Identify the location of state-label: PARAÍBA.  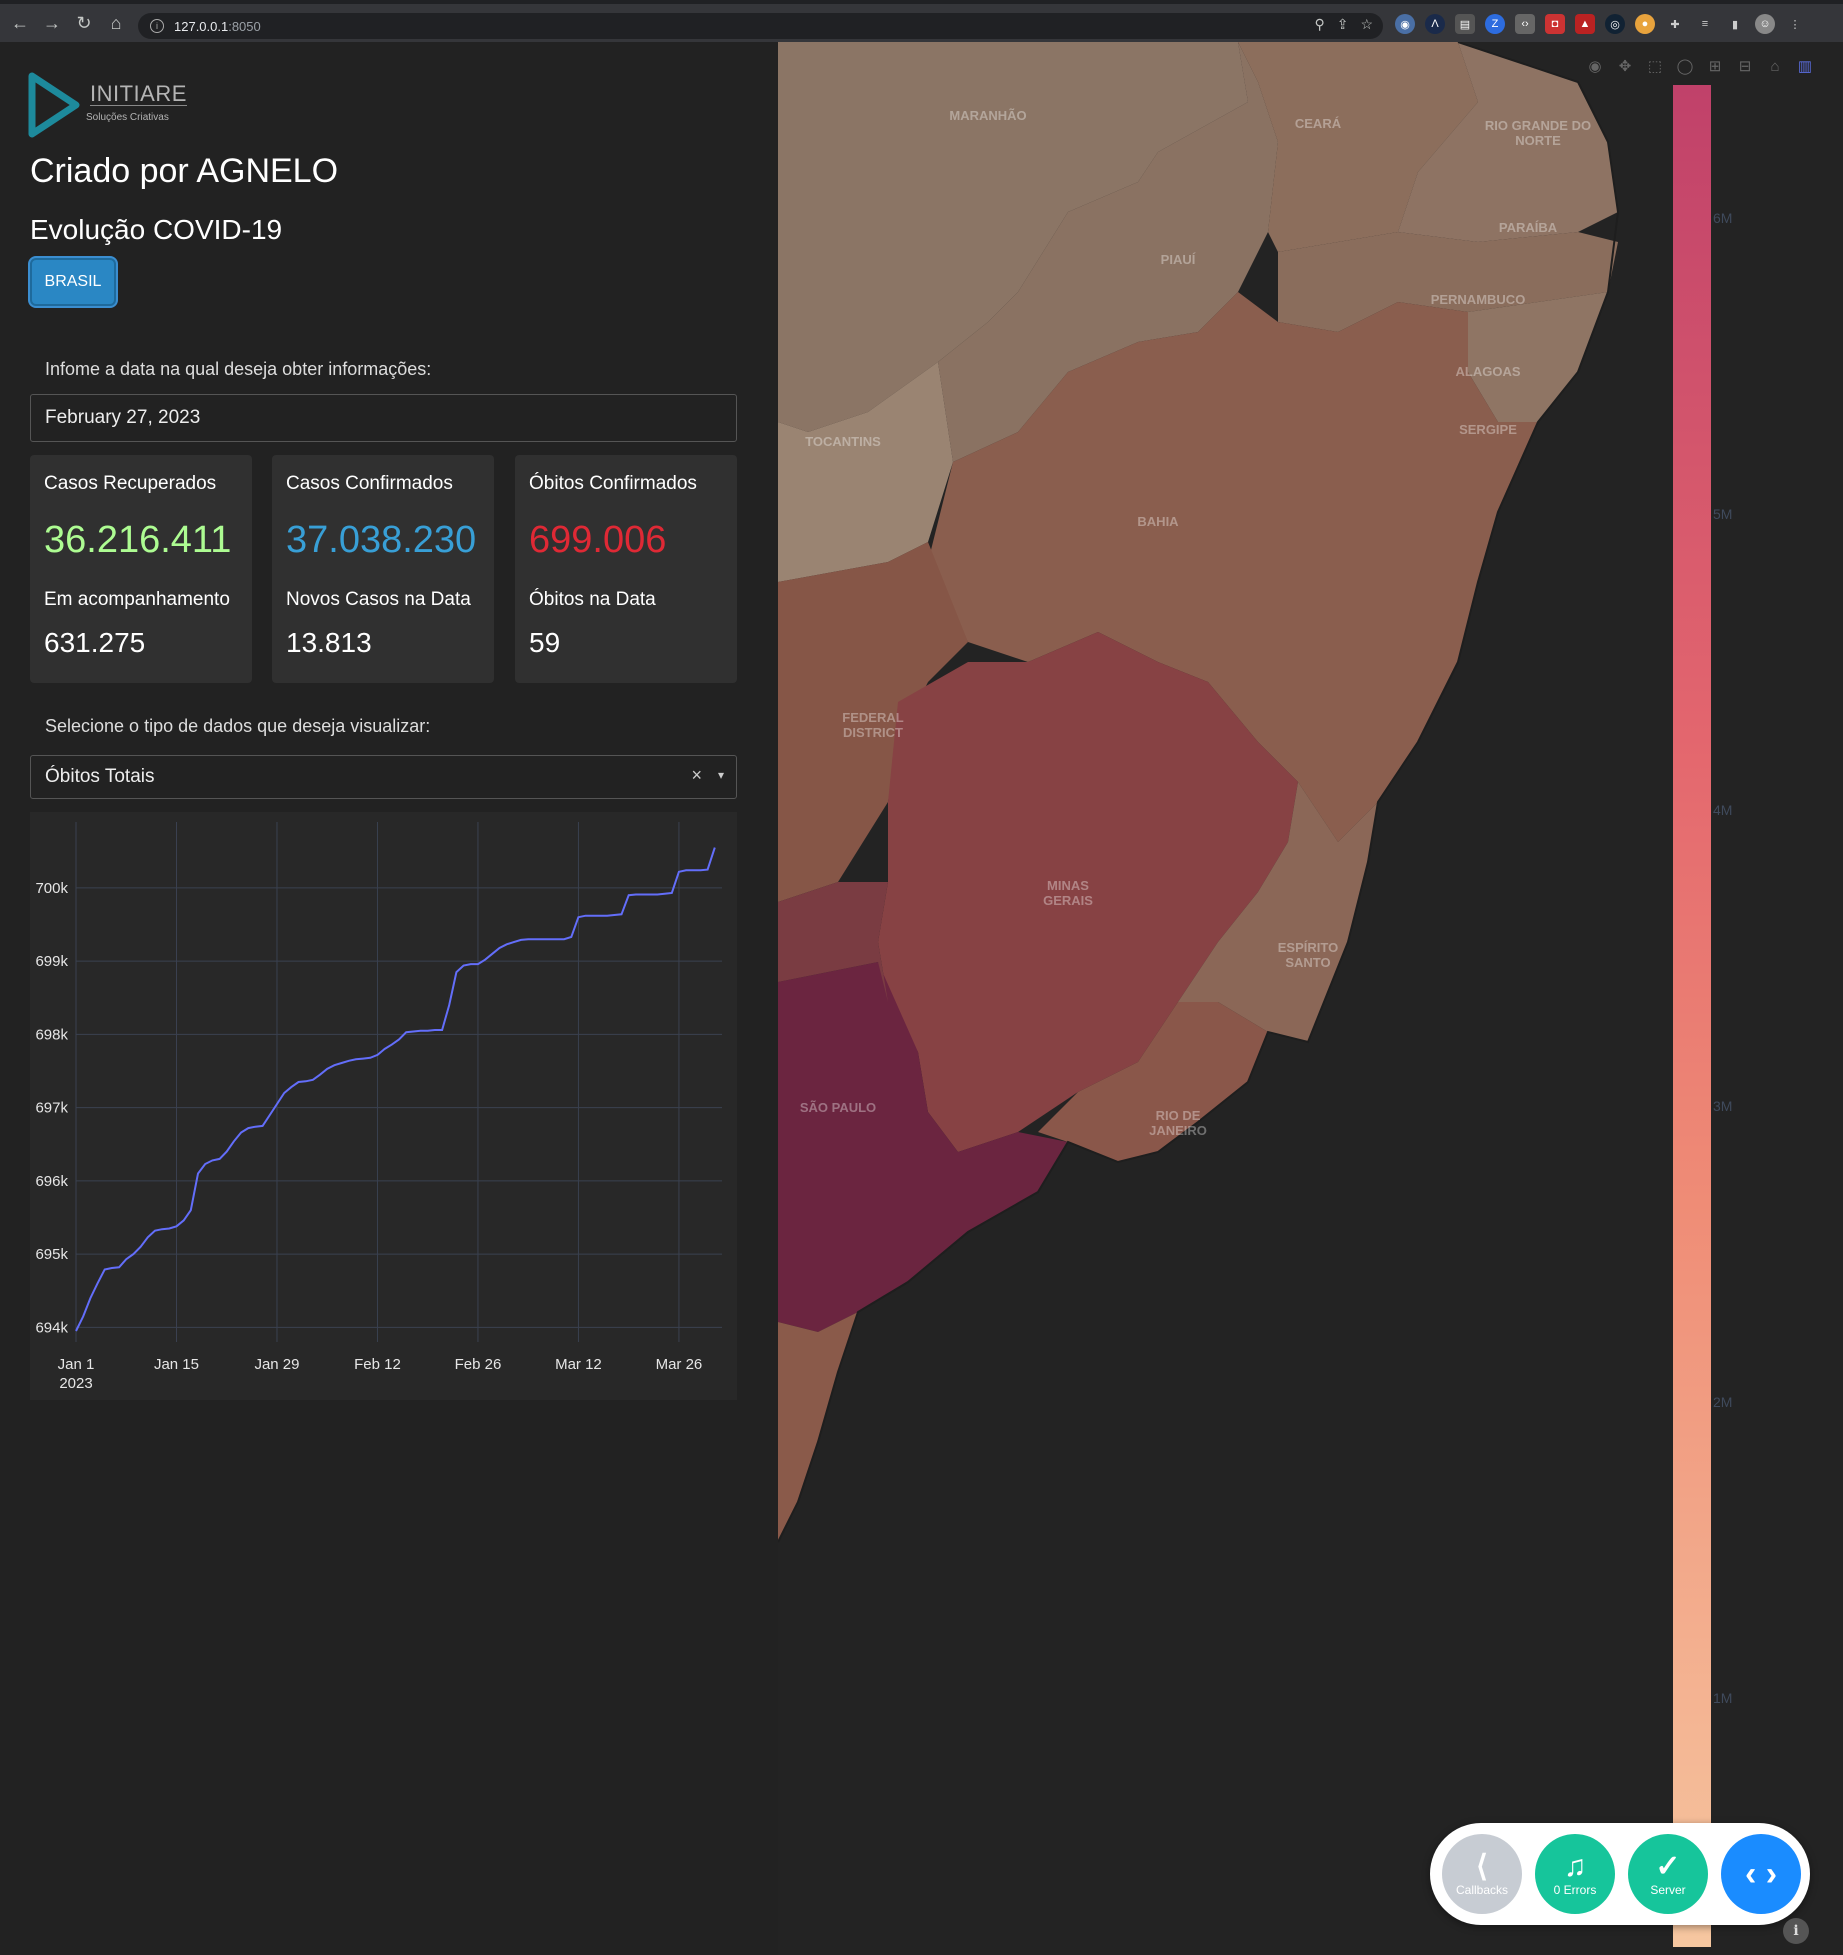
(1528, 227).